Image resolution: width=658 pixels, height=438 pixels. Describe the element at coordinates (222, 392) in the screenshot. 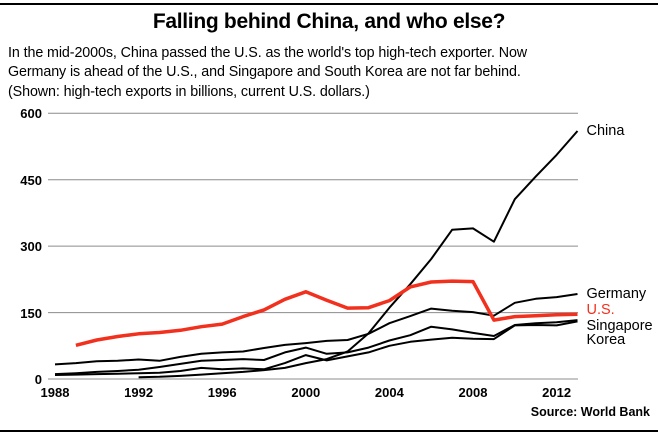

I see `x-tick-label: 1996` at that location.